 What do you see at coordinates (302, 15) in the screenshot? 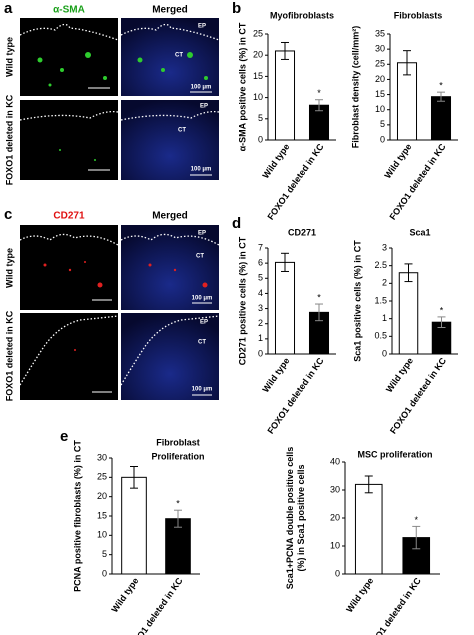
I see `chart-title: Myofibroblasts` at bounding box center [302, 15].